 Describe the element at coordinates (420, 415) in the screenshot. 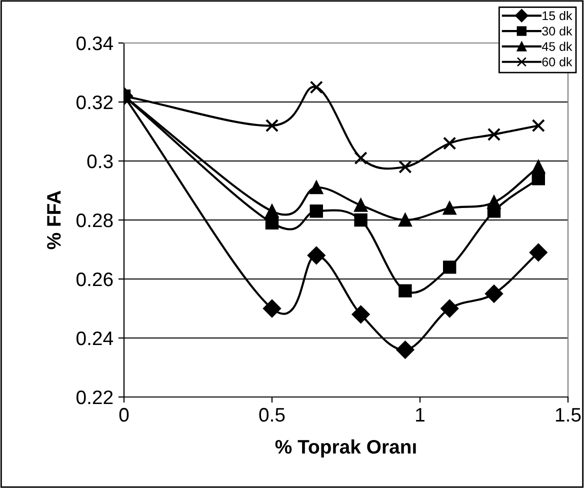

I see `x-tick-label: 1` at that location.